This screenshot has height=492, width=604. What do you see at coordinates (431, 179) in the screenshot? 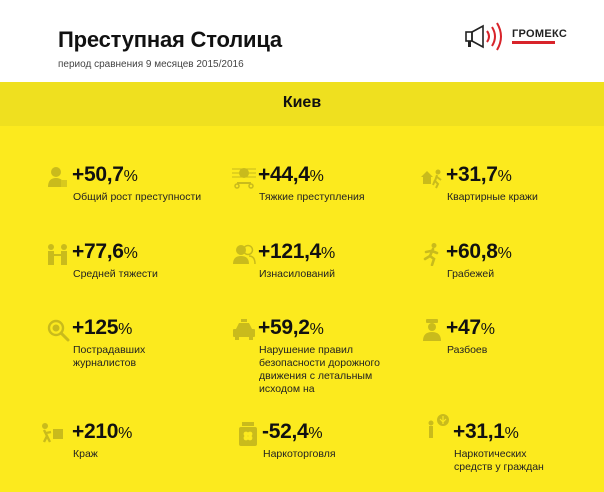
I see `house-burglary-icon` at bounding box center [431, 179].